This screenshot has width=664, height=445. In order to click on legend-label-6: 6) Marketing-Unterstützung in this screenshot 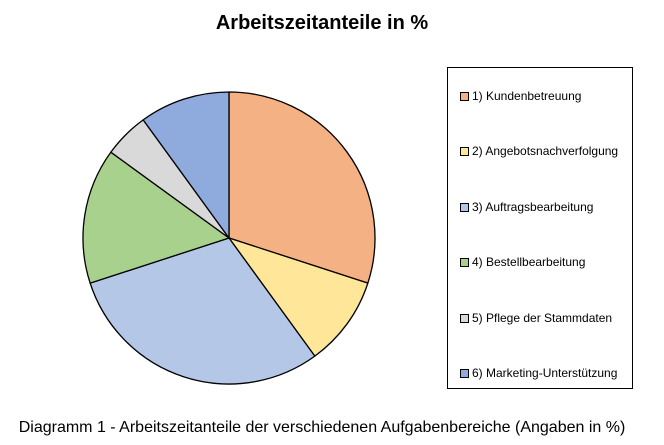, I will do `click(545, 373)`.